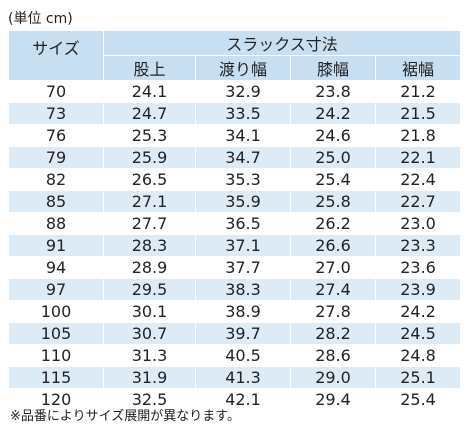 Image resolution: width=469 pixels, height=448 pixels. Describe the element at coordinates (149, 135) in the screenshot. I see `measure-cell: 25.3` at that location.